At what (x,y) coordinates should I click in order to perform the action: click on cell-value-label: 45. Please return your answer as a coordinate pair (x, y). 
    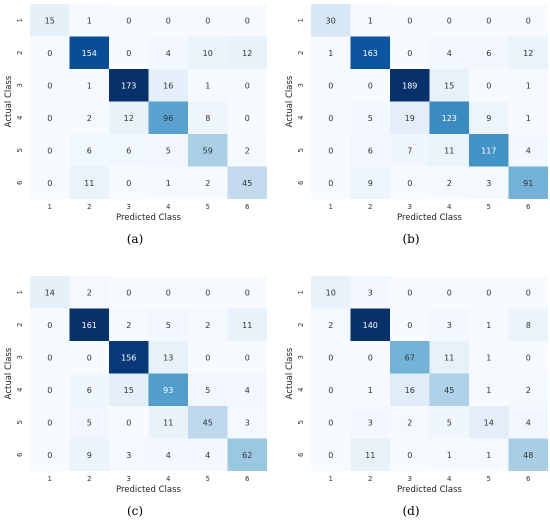
    Looking at the image, I should click on (208, 422).